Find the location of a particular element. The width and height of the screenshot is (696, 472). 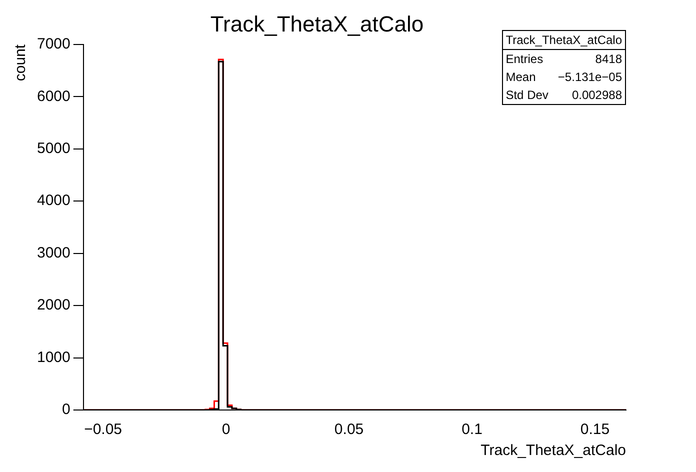

x-tick-label: 0.05 is located at coordinates (349, 429).